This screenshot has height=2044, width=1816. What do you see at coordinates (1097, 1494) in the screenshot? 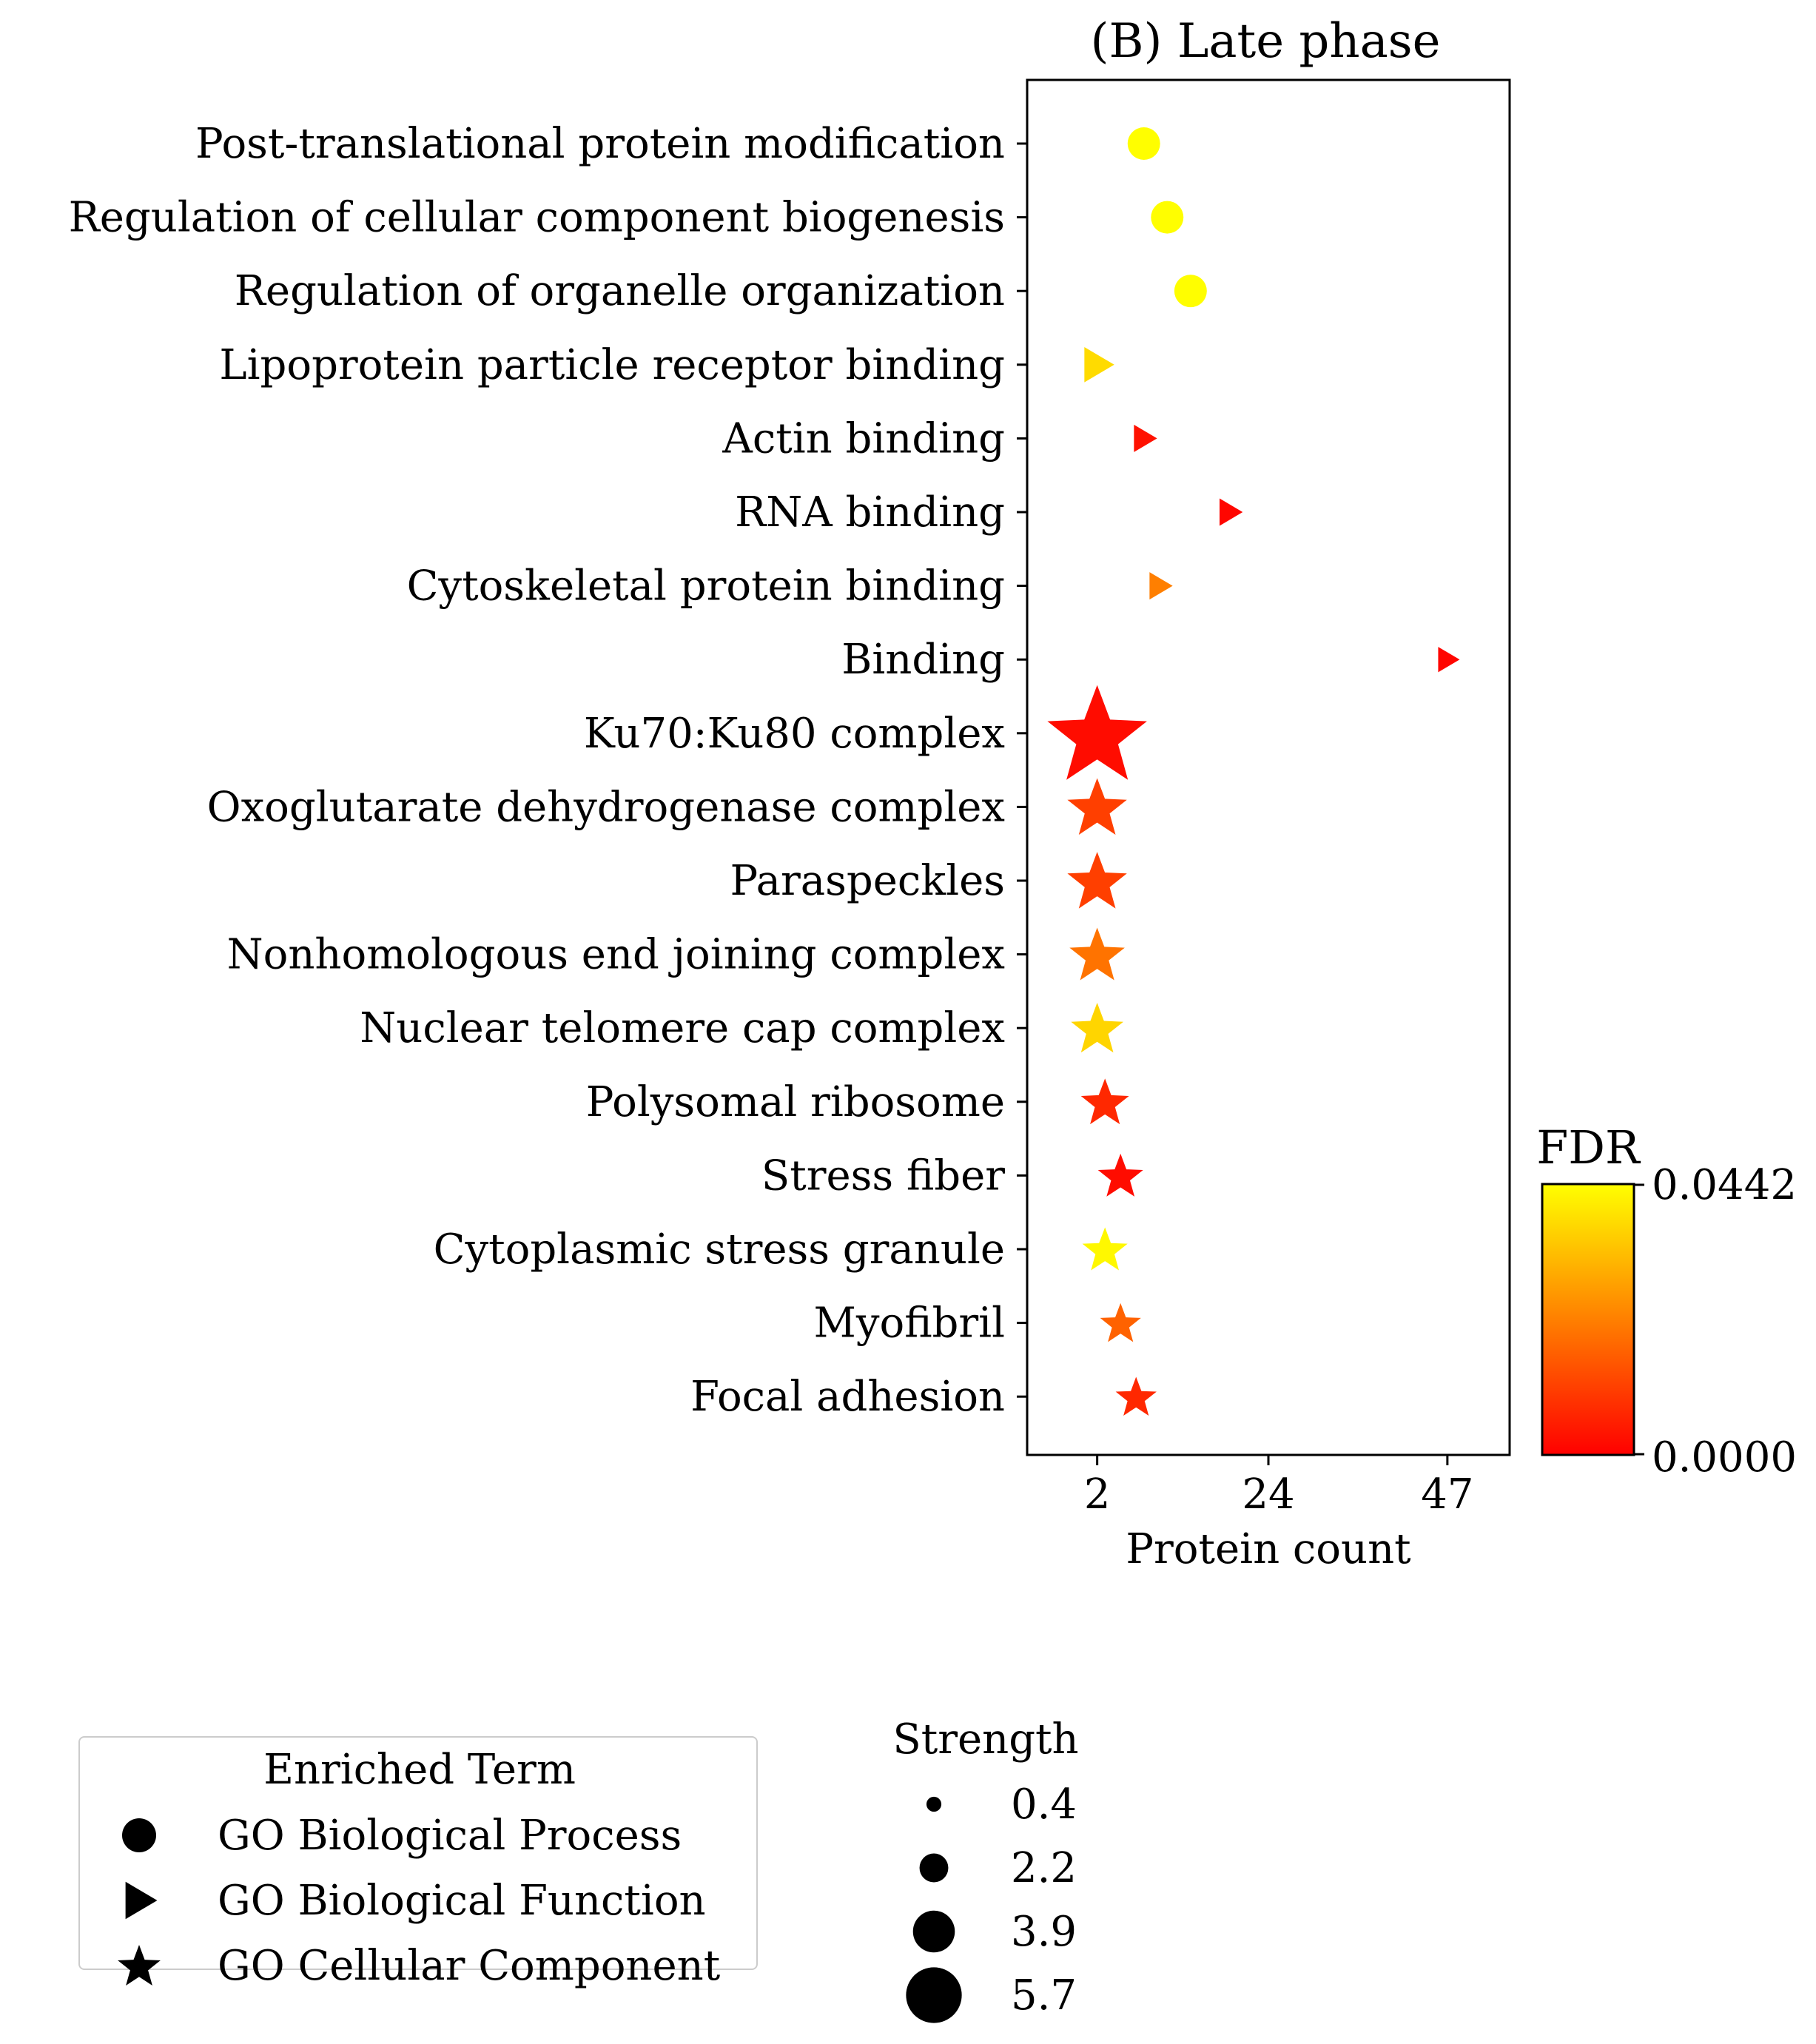
I see `x-tick-label: 2` at bounding box center [1097, 1494].